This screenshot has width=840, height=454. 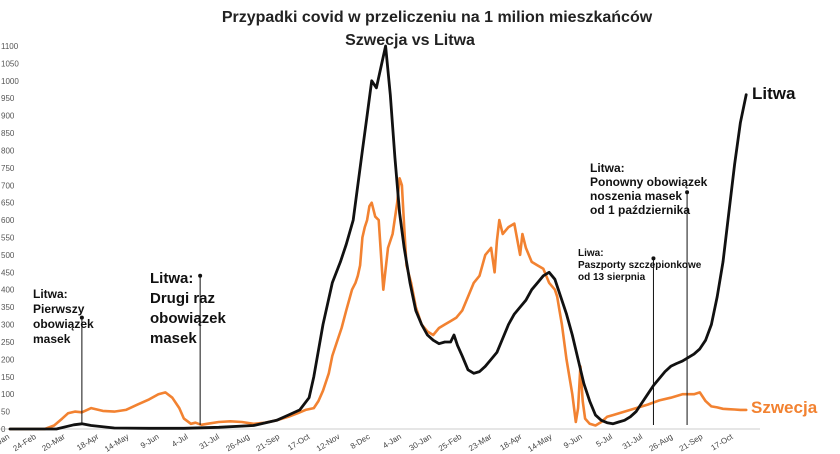 What do you see at coordinates (8, 150) in the screenshot?
I see `y-tick-label: 800` at bounding box center [8, 150].